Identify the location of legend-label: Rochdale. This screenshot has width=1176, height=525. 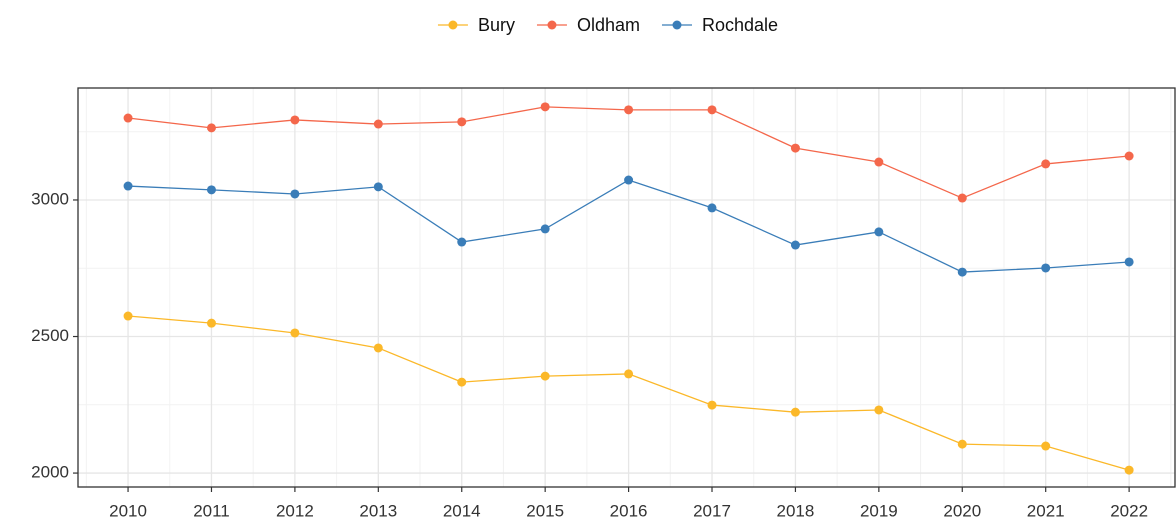
(740, 25).